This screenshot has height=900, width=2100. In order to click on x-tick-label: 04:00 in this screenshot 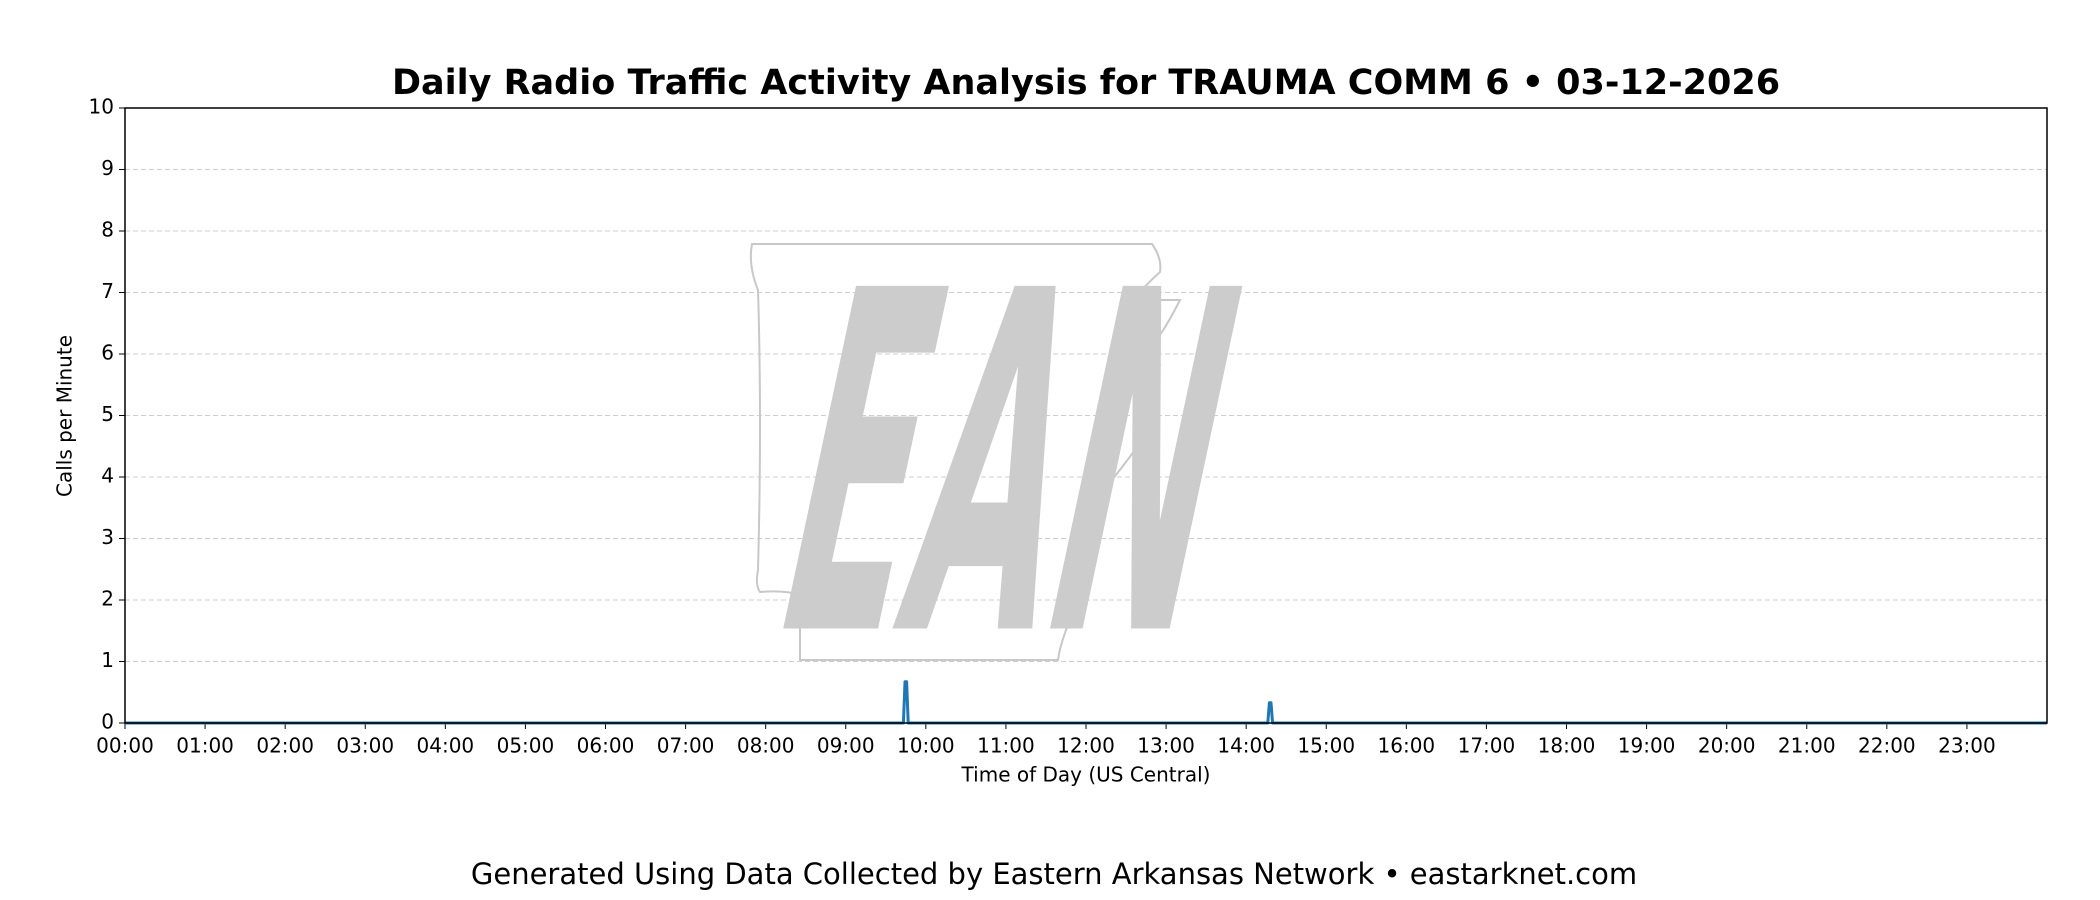, I will do `click(446, 746)`.